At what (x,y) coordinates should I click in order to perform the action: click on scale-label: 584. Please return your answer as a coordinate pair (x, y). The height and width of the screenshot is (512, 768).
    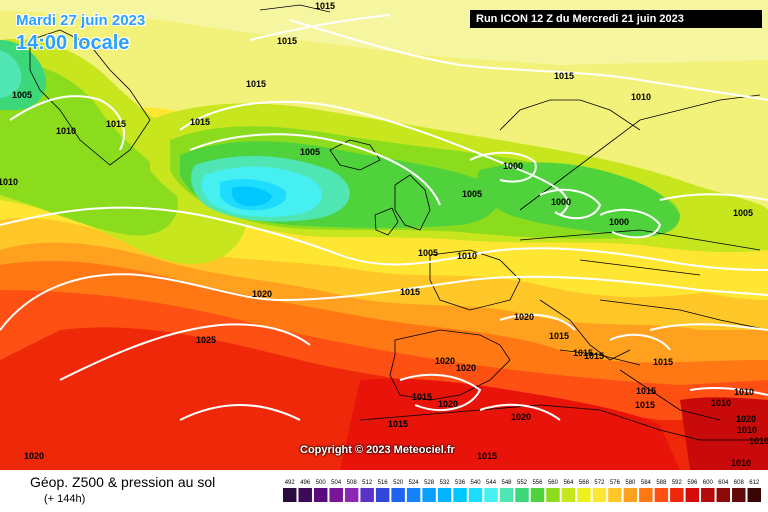
    Looking at the image, I should click on (646, 483).